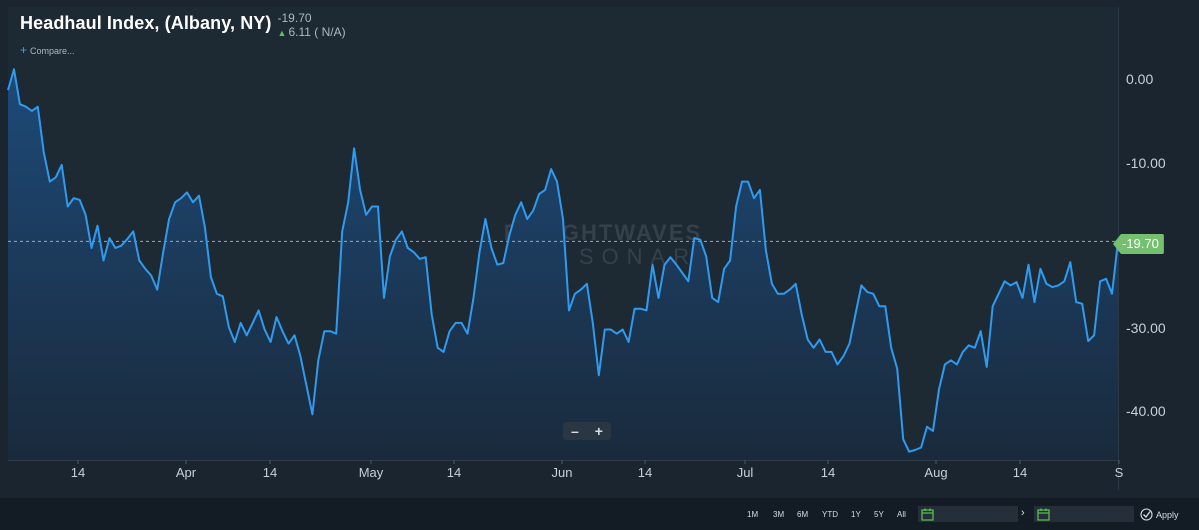 This screenshot has height=530, width=1199. Describe the element at coordinates (24, 50) in the screenshot. I see `plus-icon: +` at that location.